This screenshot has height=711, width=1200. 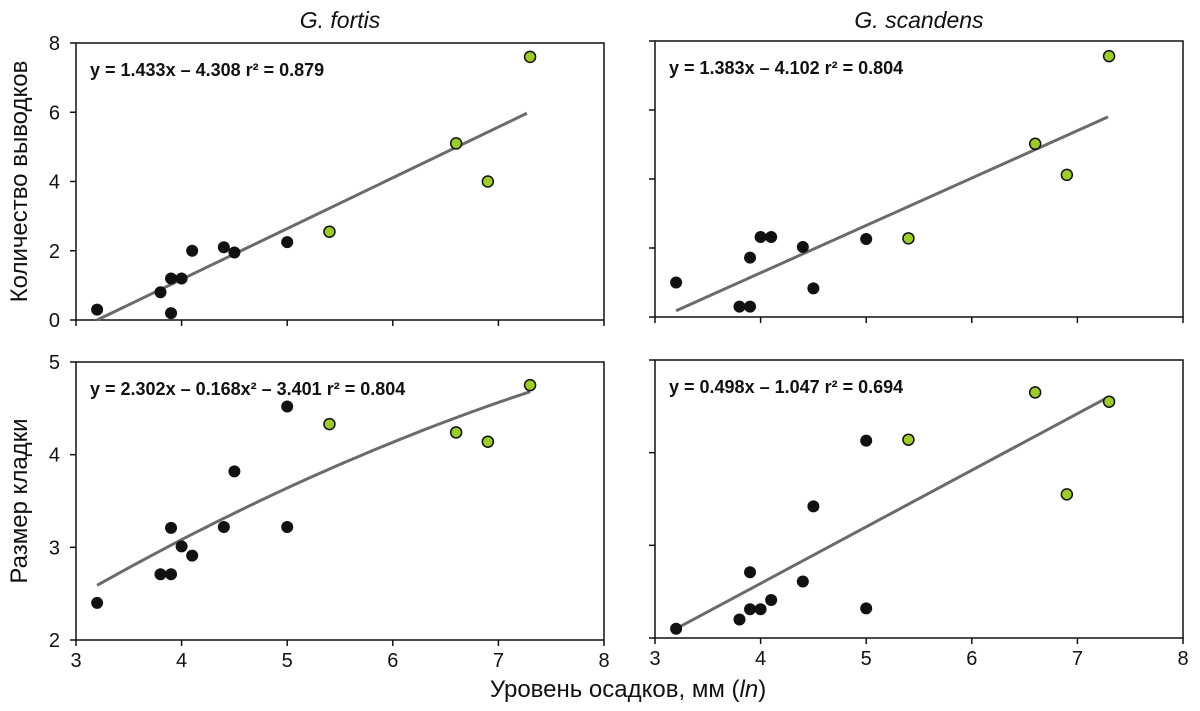 I want to click on y-tick-label: 3, so click(x=54, y=548).